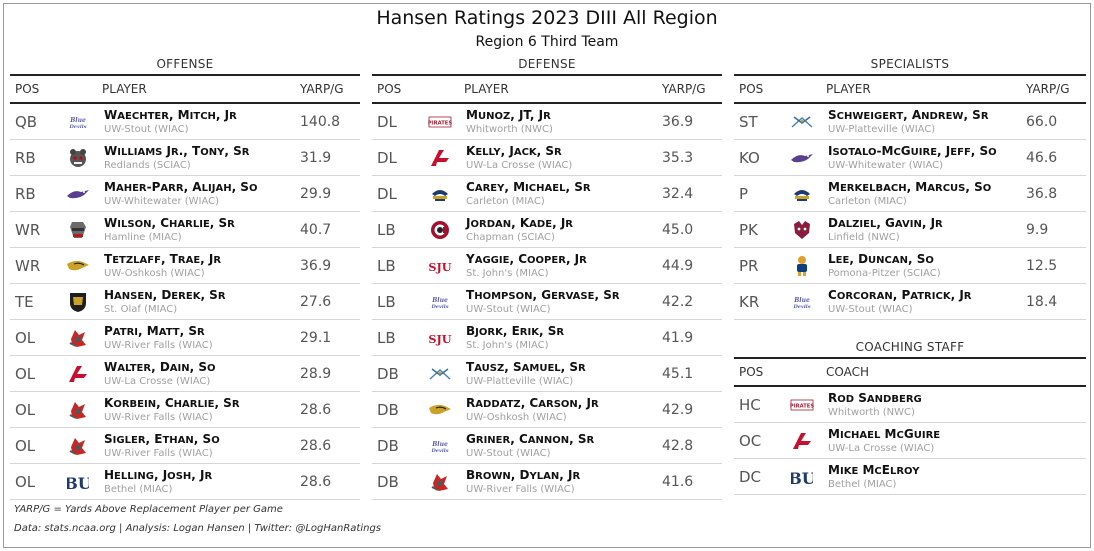 The width and height of the screenshot is (1094, 551). Describe the element at coordinates (749, 301) in the screenshot. I see `position-cell: KR` at that location.